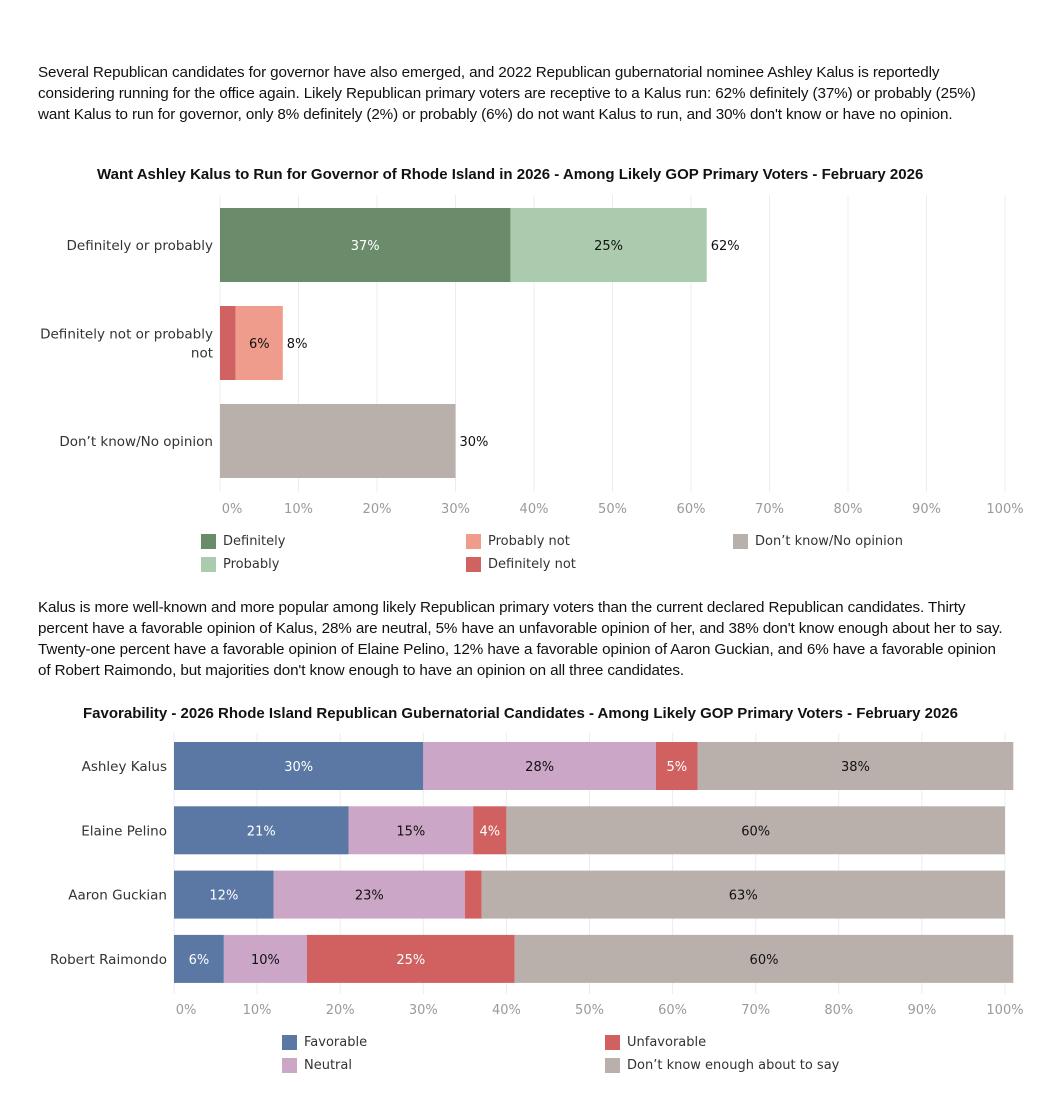  What do you see at coordinates (126, 335) in the screenshot?
I see `category-label: Definitely not or probably` at bounding box center [126, 335].